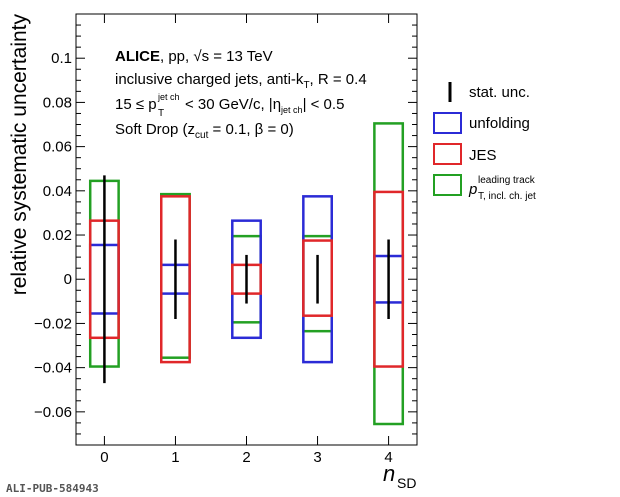  Describe the element at coordinates (136, 104) in the screenshot. I see `annotation-line-3: 15 ≤ p` at that location.